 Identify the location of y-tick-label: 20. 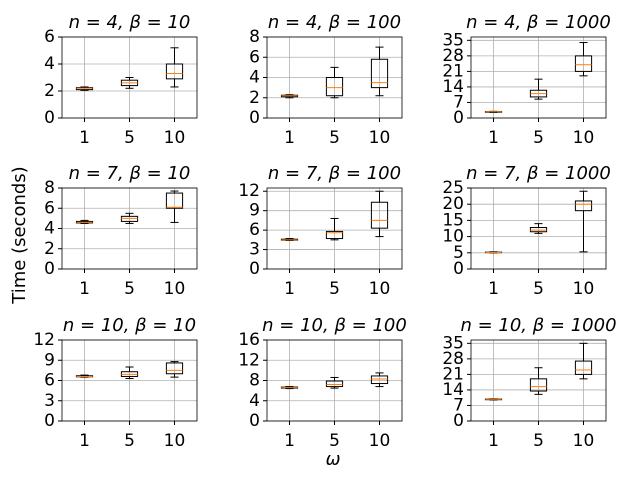
(453, 204).